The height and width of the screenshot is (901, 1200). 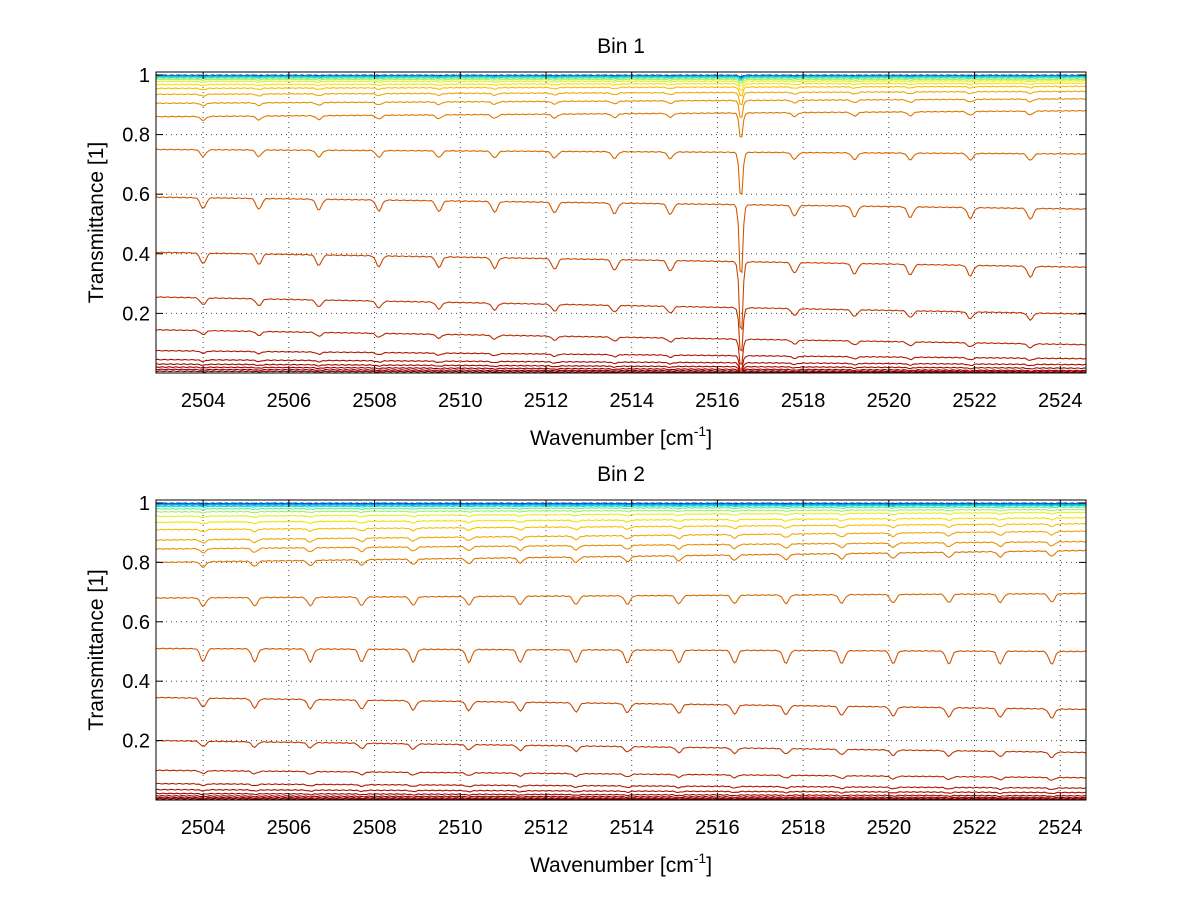 What do you see at coordinates (621, 474) in the screenshot?
I see `chart-title: Bin 2` at bounding box center [621, 474].